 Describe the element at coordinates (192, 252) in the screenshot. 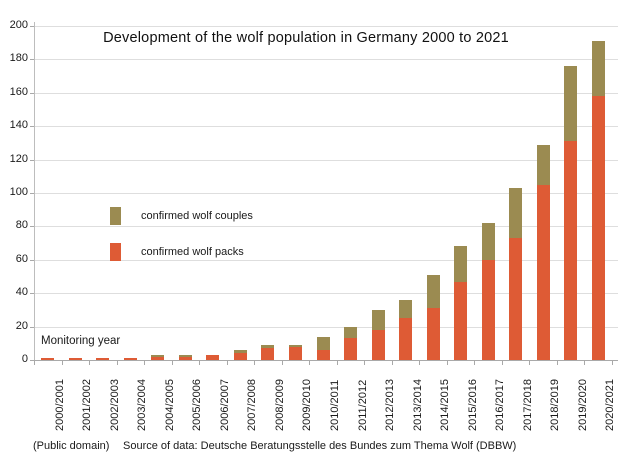

I see `legend-label: confirmed wolf packs` at that location.